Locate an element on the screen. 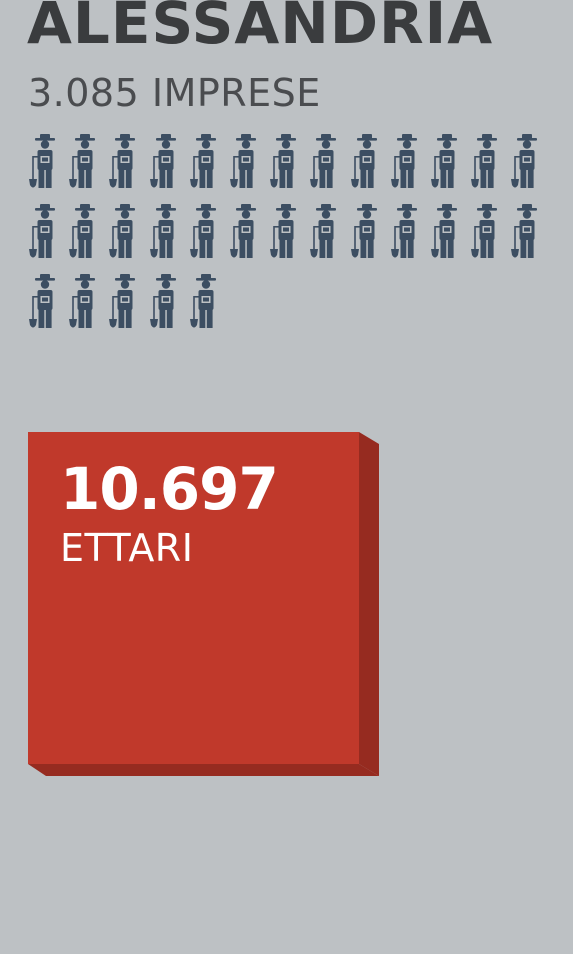 The width and height of the screenshot is (573, 954). hectares-unit: ETTARI is located at coordinates (127, 548).